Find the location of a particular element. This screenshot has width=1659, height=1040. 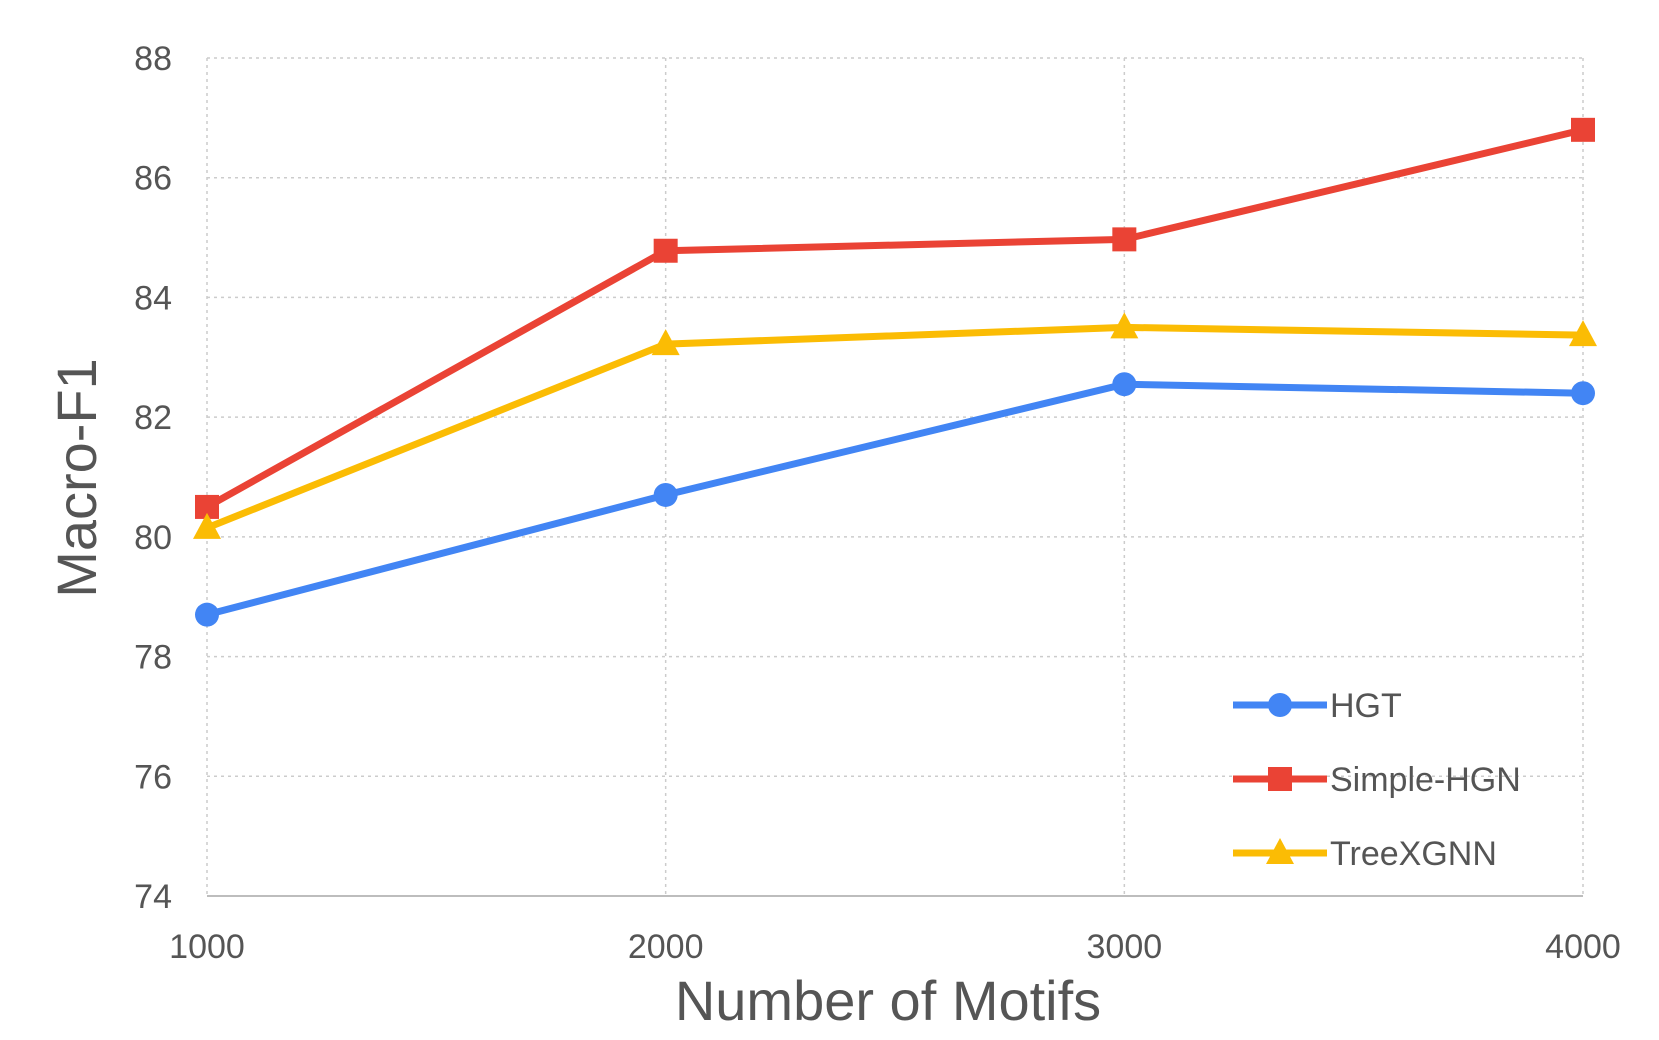

legend-marker-hgt is located at coordinates (1280, 705).